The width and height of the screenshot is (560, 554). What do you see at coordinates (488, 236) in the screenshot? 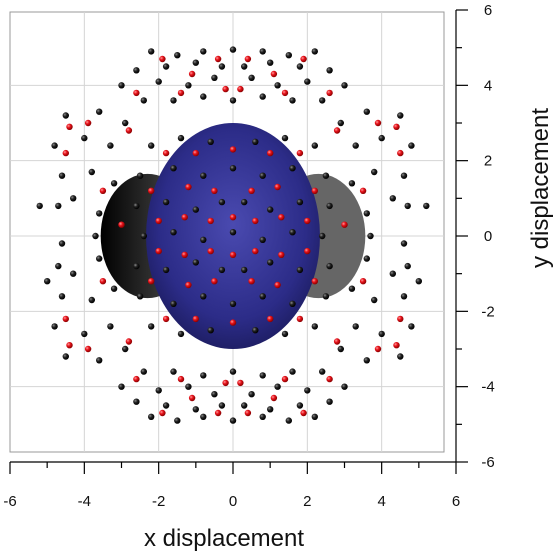
I see `y-tick-label: 0` at bounding box center [488, 236].